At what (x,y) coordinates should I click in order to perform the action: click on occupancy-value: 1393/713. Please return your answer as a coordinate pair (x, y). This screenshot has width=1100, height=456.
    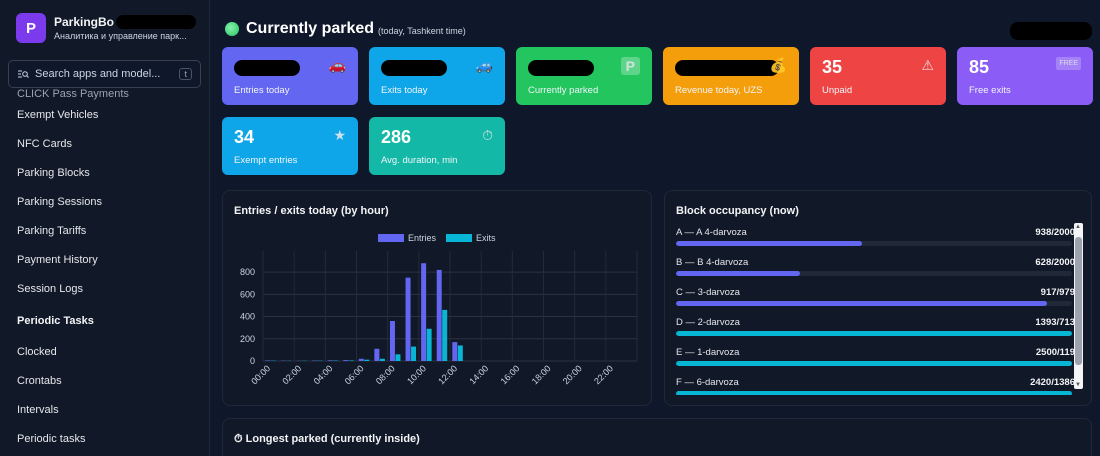
    Looking at the image, I should click on (1055, 322).